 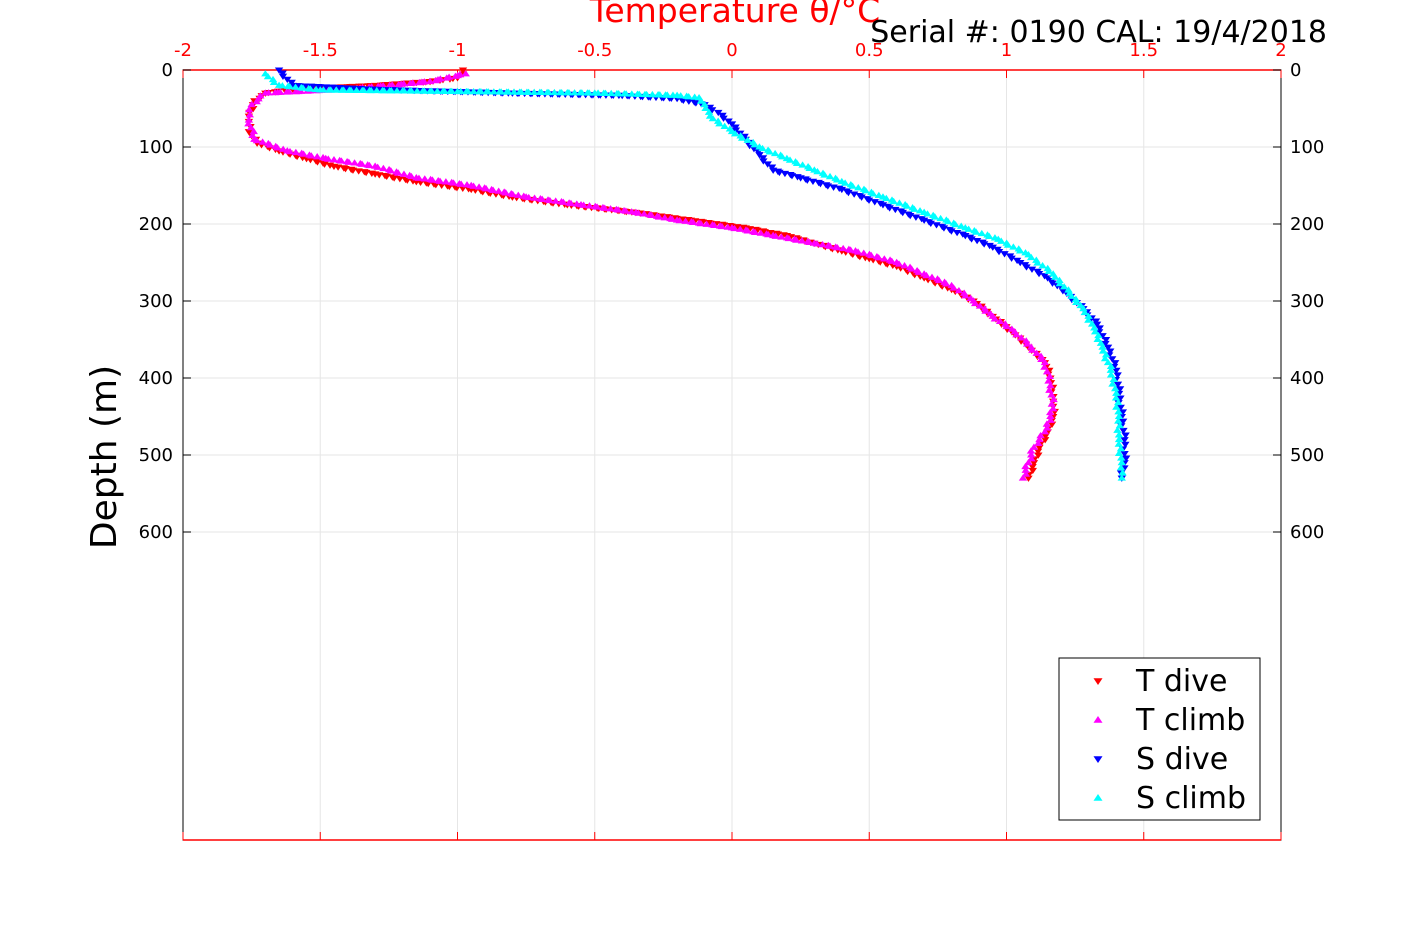 What do you see at coordinates (1143, 50) in the screenshot?
I see `x-tick-label: 1.5` at bounding box center [1143, 50].